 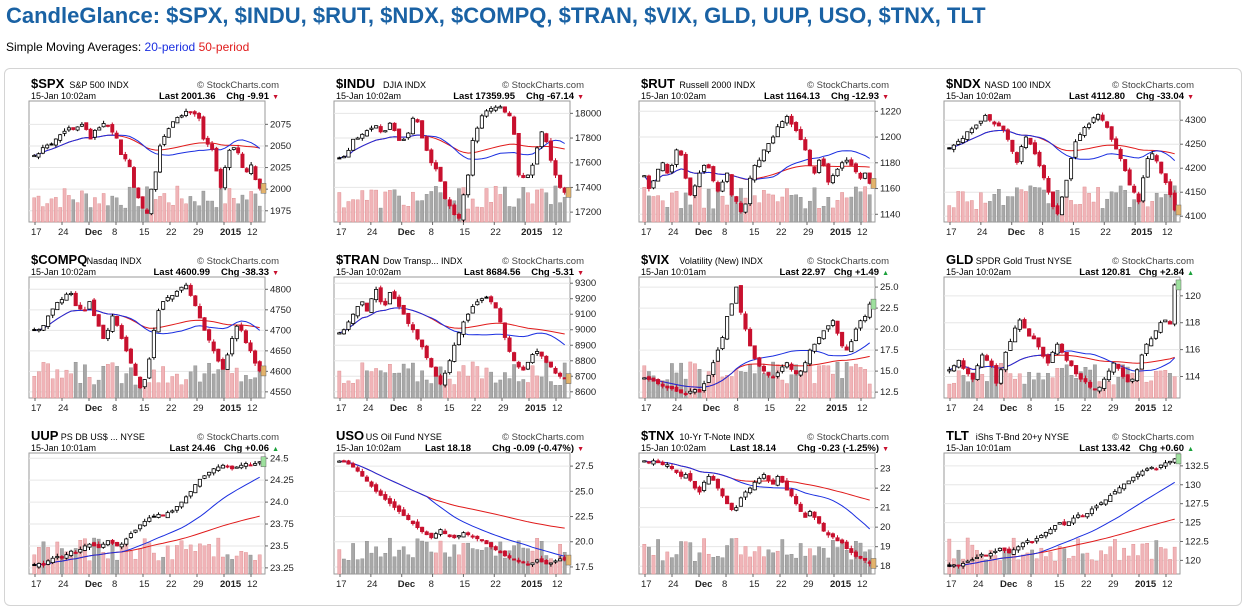 What do you see at coordinates (533, 448) in the screenshot?
I see `chart-change: Chg -0.09 (-0.47%)` at bounding box center [533, 448].